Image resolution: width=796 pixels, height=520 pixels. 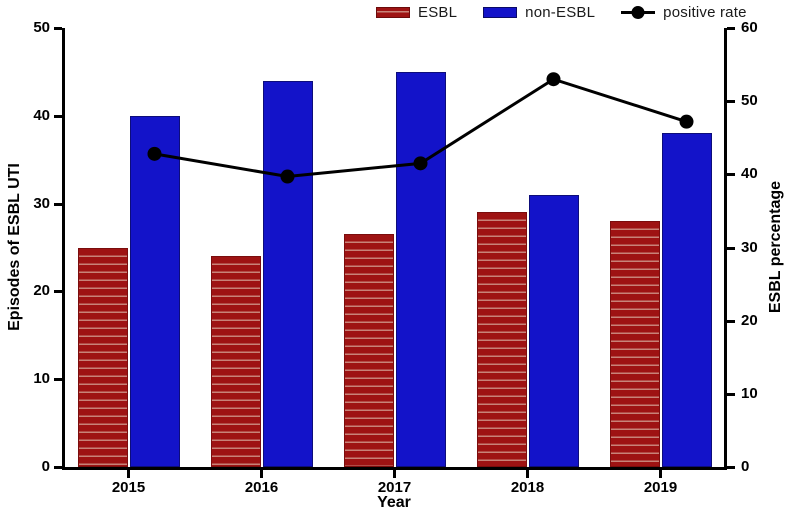 I want to click on line-dot-marker-icon, so click(x=638, y=12).